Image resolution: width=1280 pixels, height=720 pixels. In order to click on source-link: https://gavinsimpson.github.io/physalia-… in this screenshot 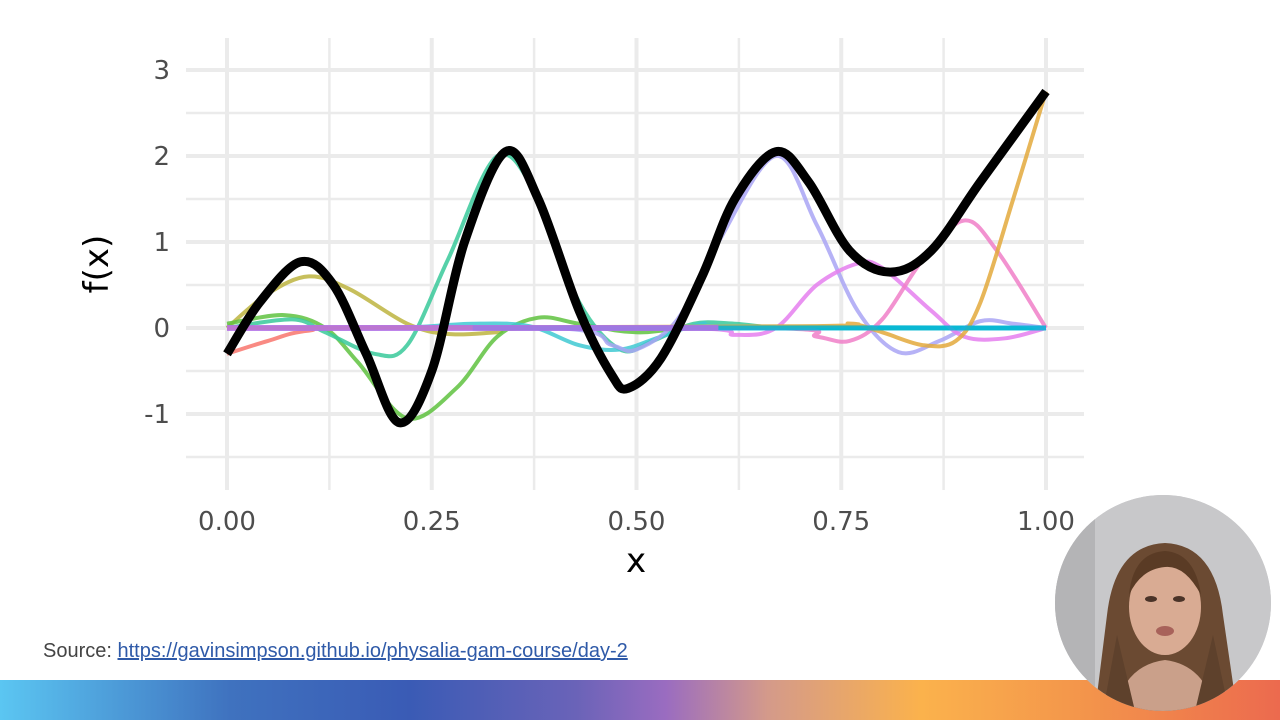, I will do `click(372, 651)`.